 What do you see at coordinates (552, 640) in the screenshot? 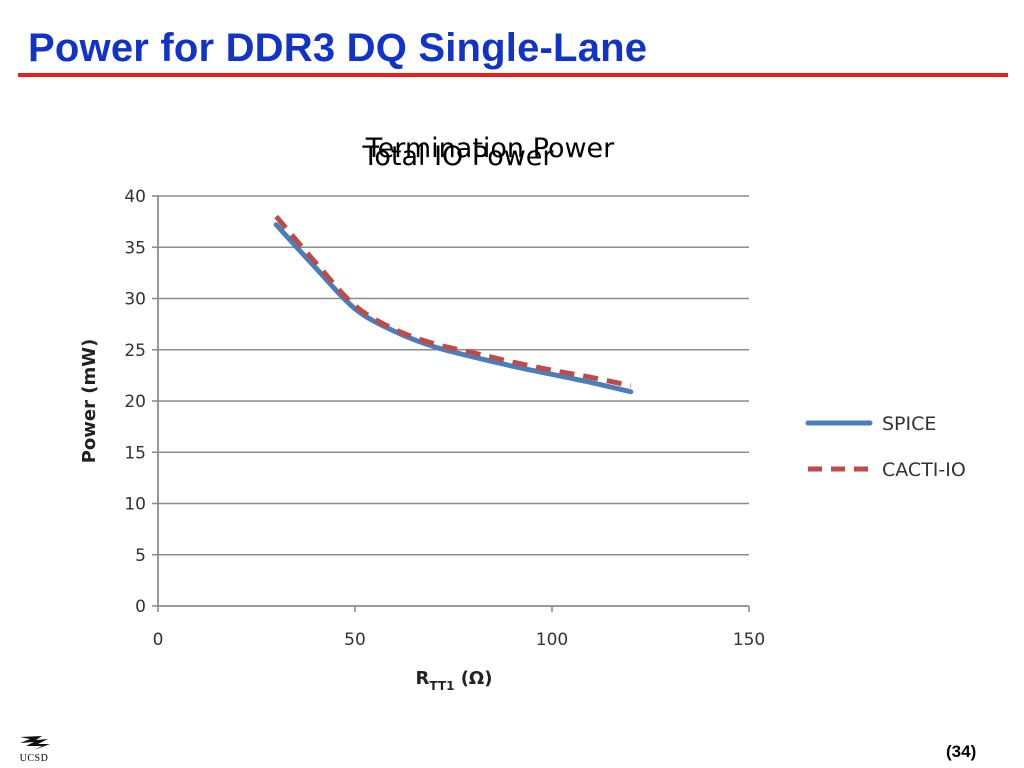
I see `x-tick-label: 100` at bounding box center [552, 640].